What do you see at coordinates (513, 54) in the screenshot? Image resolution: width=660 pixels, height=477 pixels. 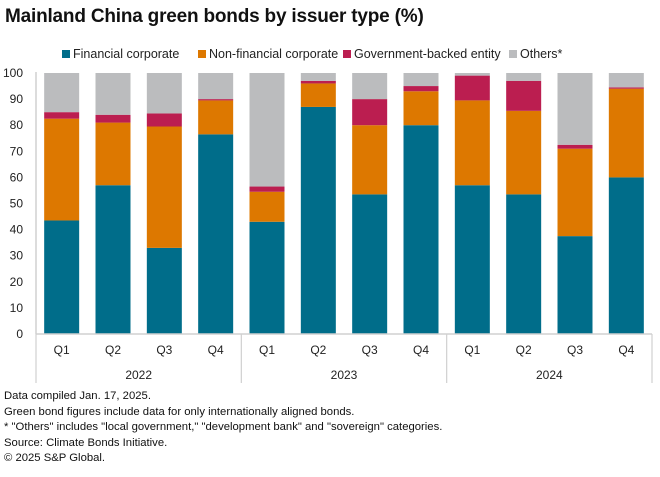 I see `legend-swatch-others` at bounding box center [513, 54].